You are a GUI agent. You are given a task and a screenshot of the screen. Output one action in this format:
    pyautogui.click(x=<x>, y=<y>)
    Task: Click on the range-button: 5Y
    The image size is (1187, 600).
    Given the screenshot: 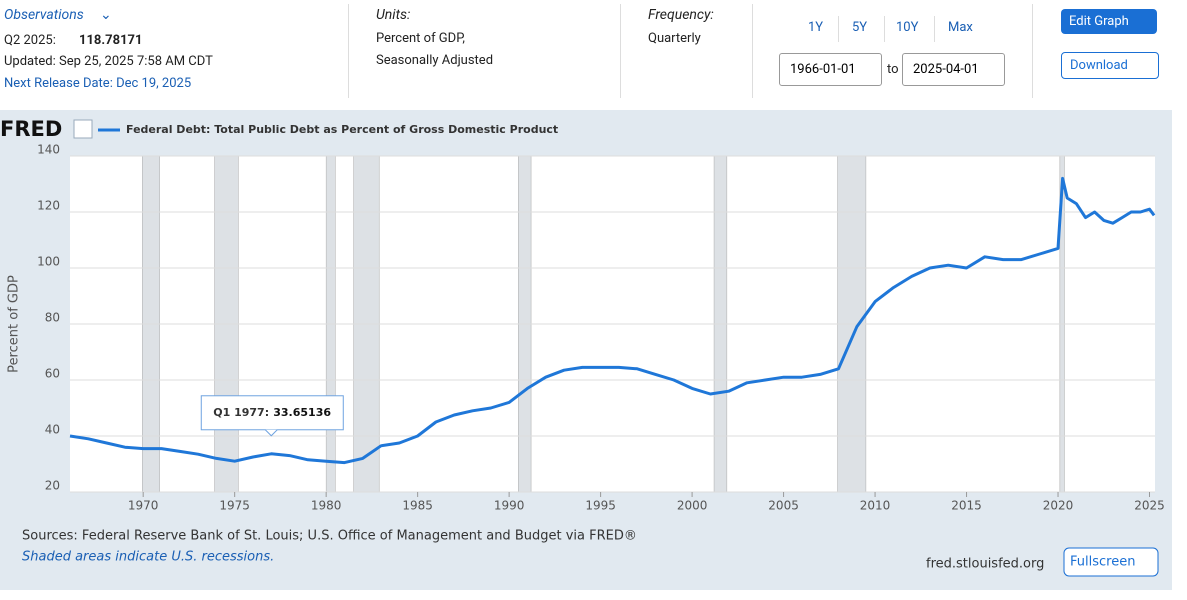 What is the action you would take?
    pyautogui.click(x=860, y=27)
    